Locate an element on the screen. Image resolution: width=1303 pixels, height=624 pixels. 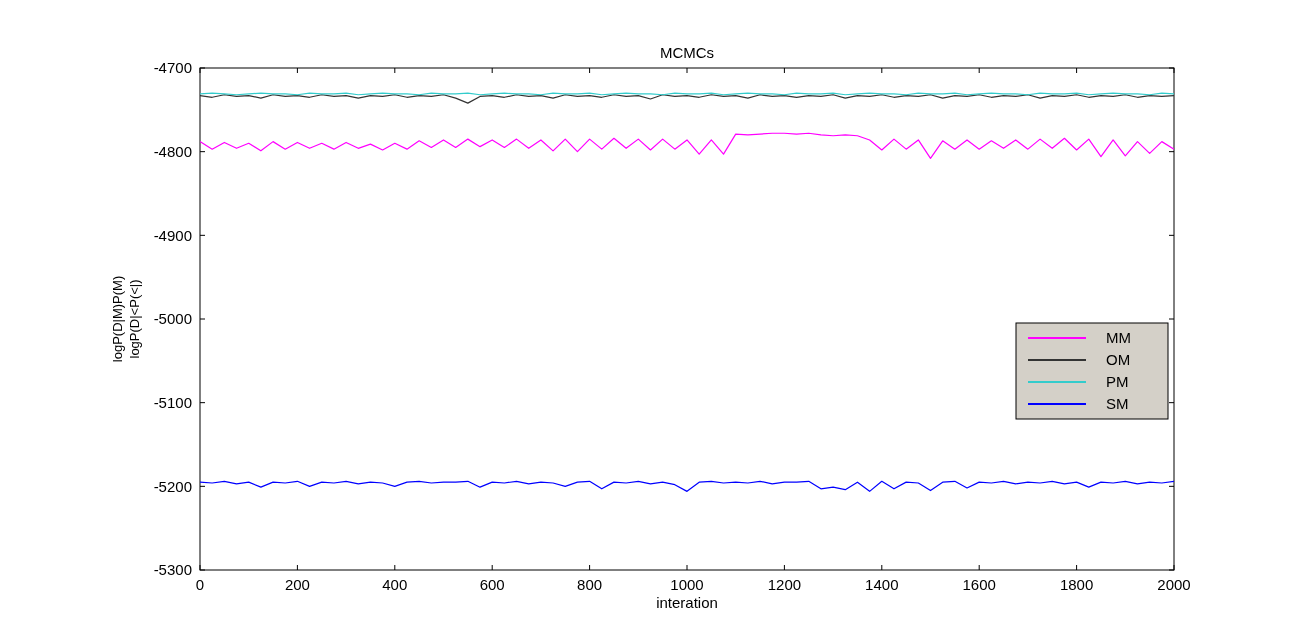
y-tick-label: -4900 is located at coordinates (172, 235).